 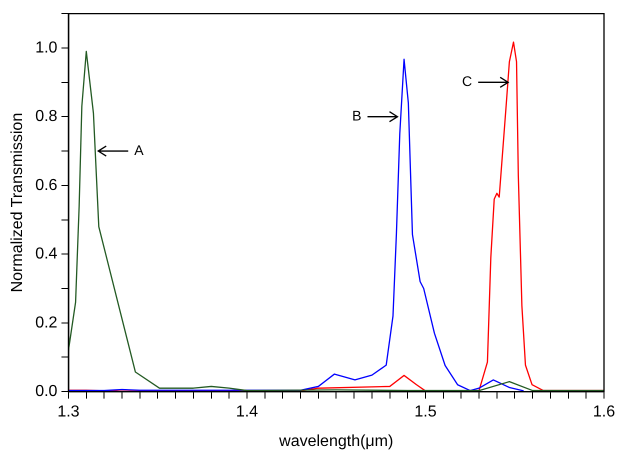 What do you see at coordinates (46, 47) in the screenshot?
I see `y-tick-label: 1.0` at bounding box center [46, 47].